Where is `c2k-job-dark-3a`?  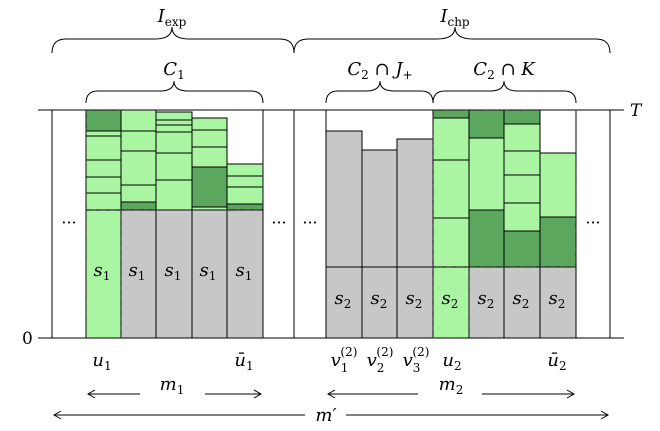
c2k-job-dark-3a is located at coordinates (522, 117).